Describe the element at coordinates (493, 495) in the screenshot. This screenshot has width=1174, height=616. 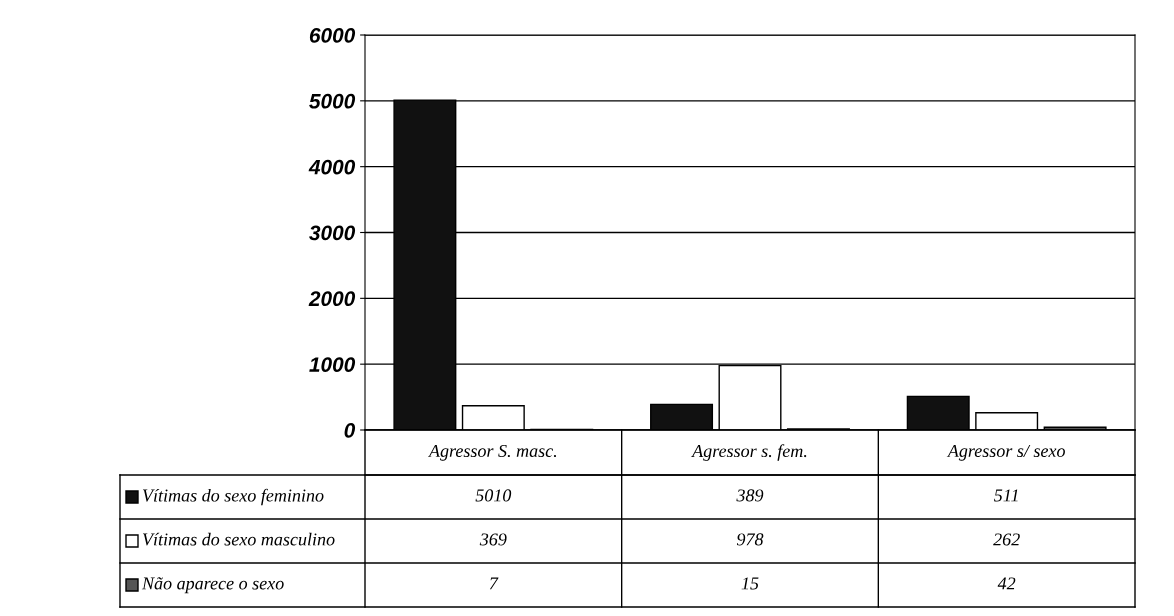
I see `data-label: 5010` at that location.